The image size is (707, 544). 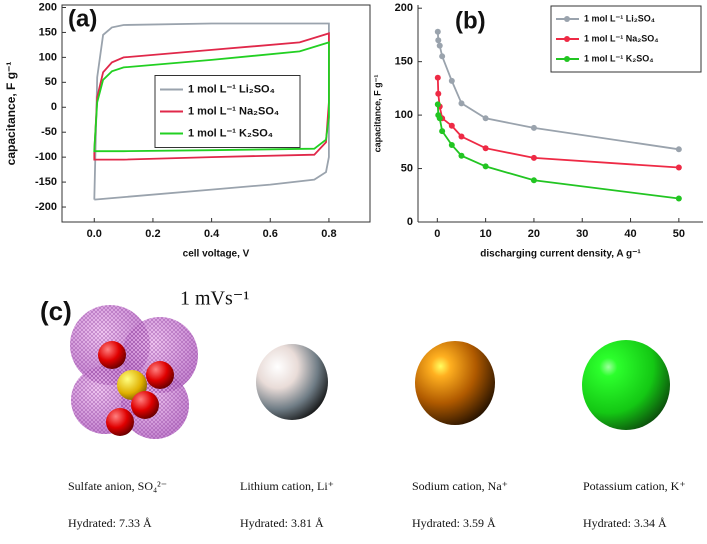 I want to click on x-tick-label: 20, so click(x=534, y=234).